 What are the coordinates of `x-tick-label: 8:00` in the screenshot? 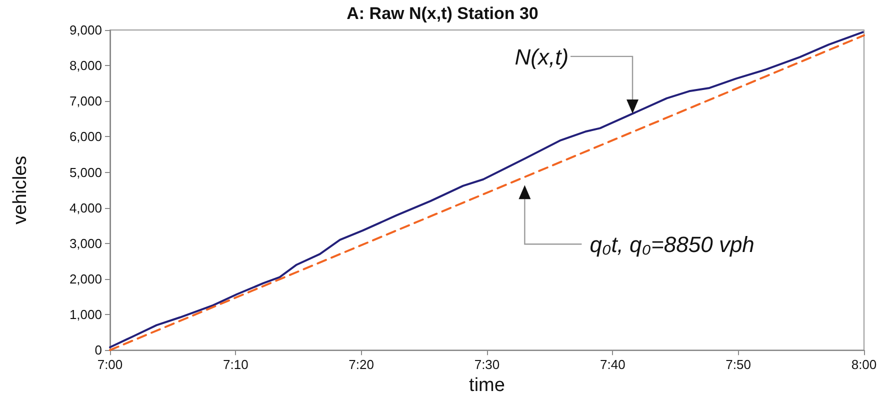 It's located at (864, 364).